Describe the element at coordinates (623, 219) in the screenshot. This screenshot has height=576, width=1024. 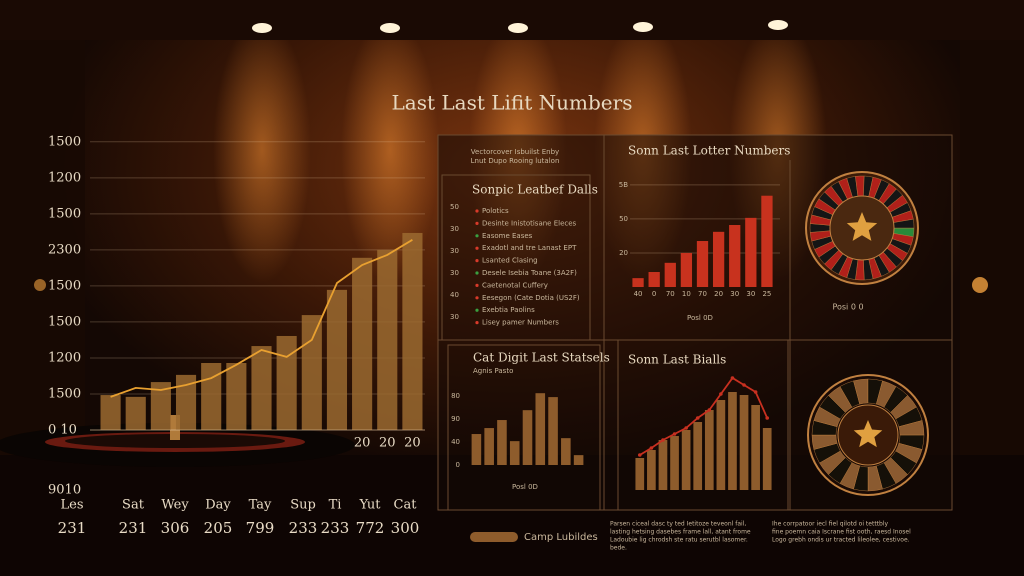
I see `y-tick-label: 50` at that location.